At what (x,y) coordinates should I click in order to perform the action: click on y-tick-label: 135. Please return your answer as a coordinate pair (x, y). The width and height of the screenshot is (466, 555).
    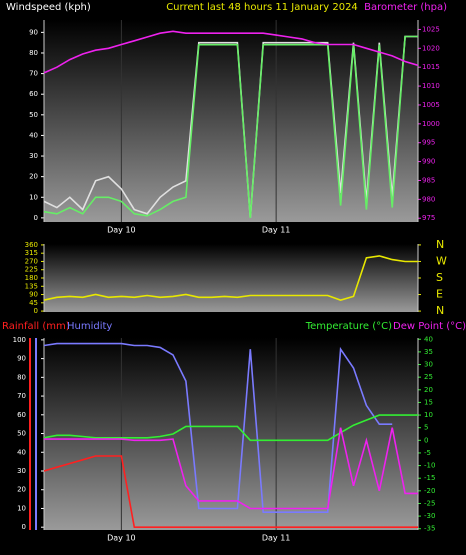
    Looking at the image, I should click on (31, 286).